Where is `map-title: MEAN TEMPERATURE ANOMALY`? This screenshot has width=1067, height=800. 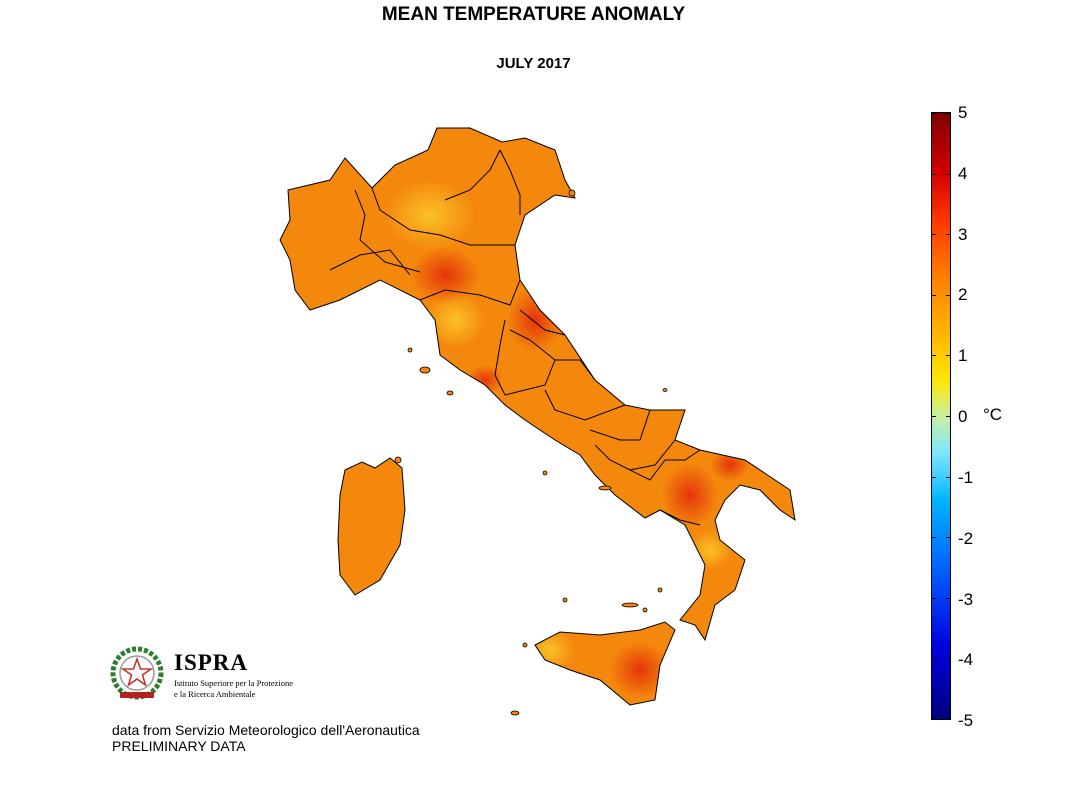
map-title: MEAN TEMPERATURE ANOMALY is located at coordinates (533, 14).